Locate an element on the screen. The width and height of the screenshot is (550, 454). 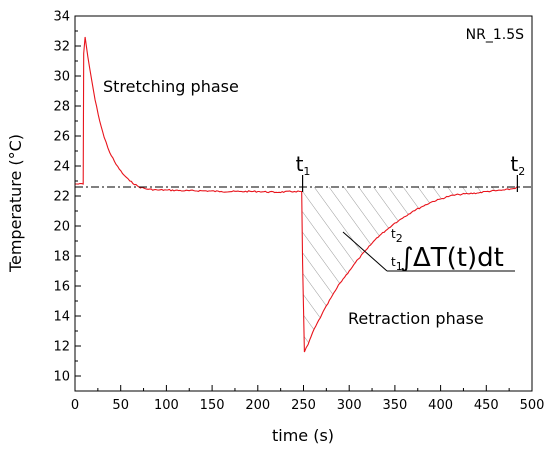
integral-hatch-area is located at coordinates (410, 269).